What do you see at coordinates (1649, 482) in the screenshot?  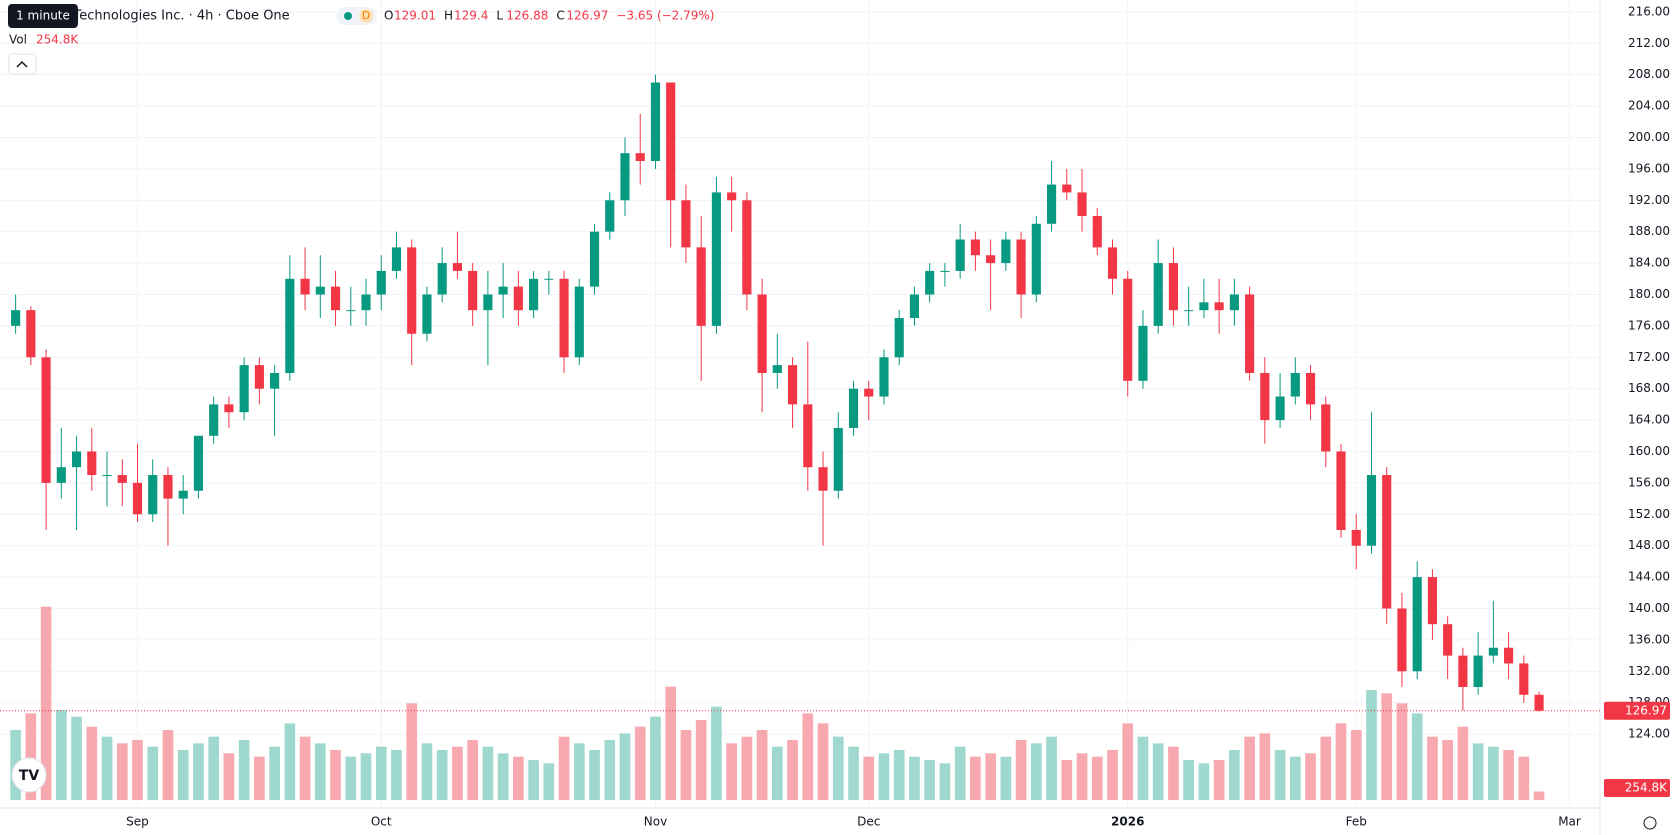 I see `y-tick-label: 156.00` at bounding box center [1649, 482].